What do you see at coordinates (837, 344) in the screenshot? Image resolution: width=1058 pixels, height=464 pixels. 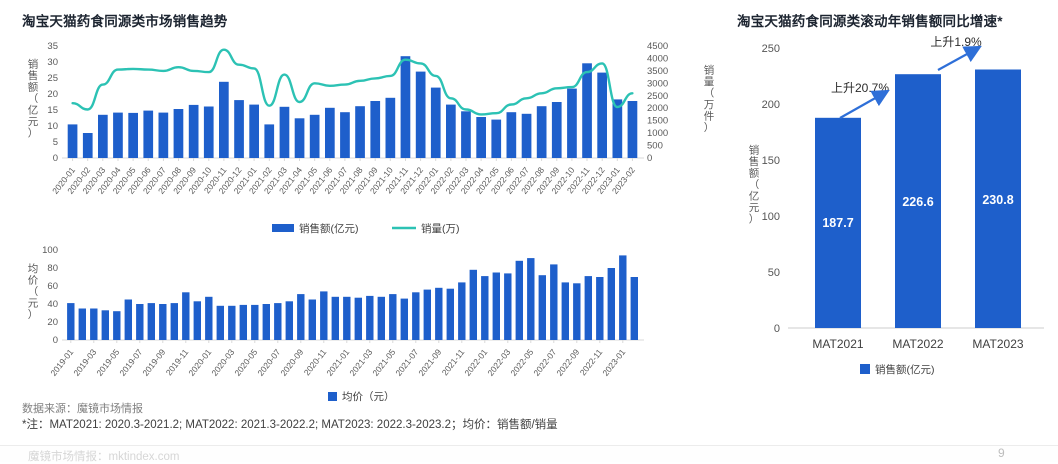 I see `svg-text: MAT2021` at bounding box center [837, 344].